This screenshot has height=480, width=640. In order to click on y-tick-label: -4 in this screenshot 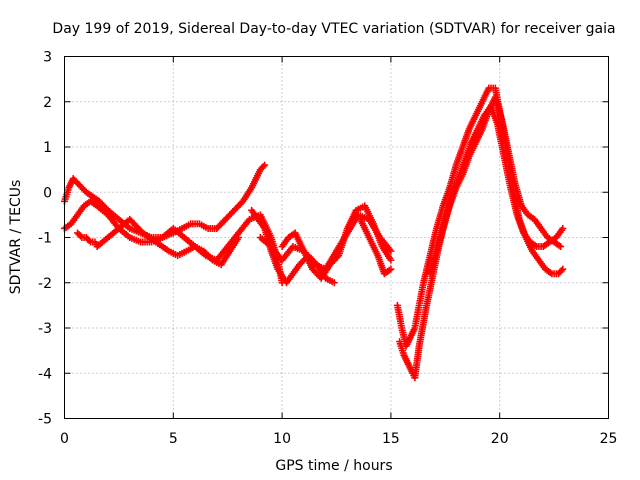, I will do `click(45, 374)`.